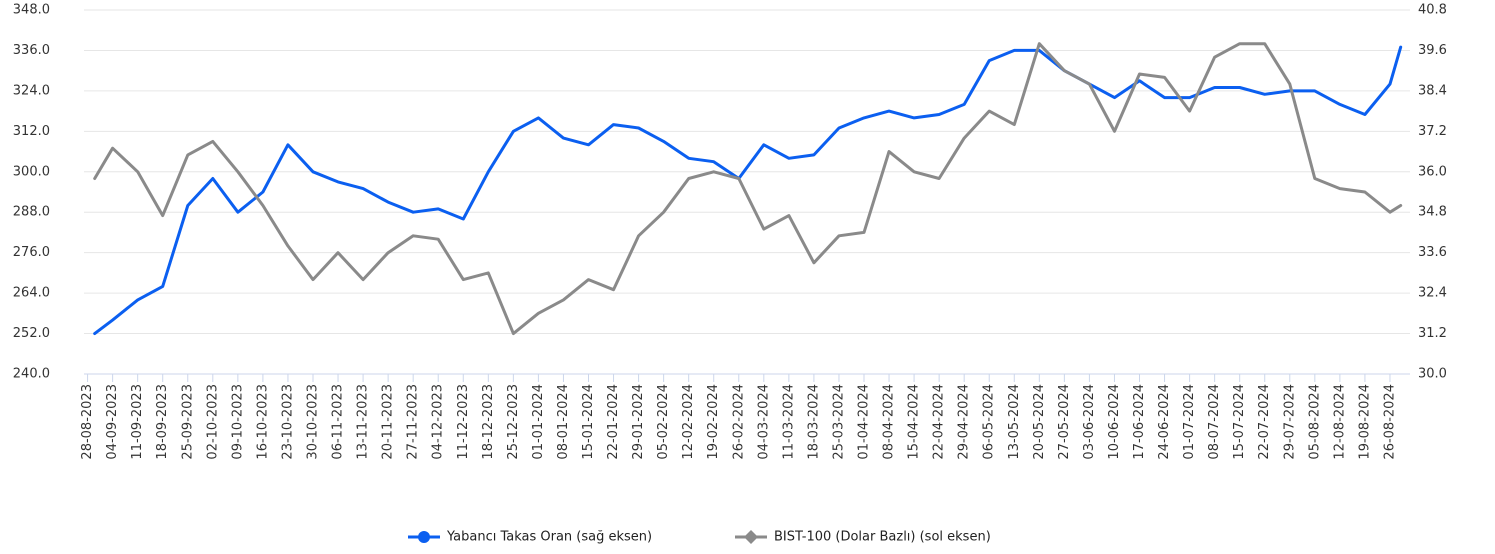  Describe the element at coordinates (413, 422) in the screenshot. I see `x-tick-label: 27-11-2023` at that location.